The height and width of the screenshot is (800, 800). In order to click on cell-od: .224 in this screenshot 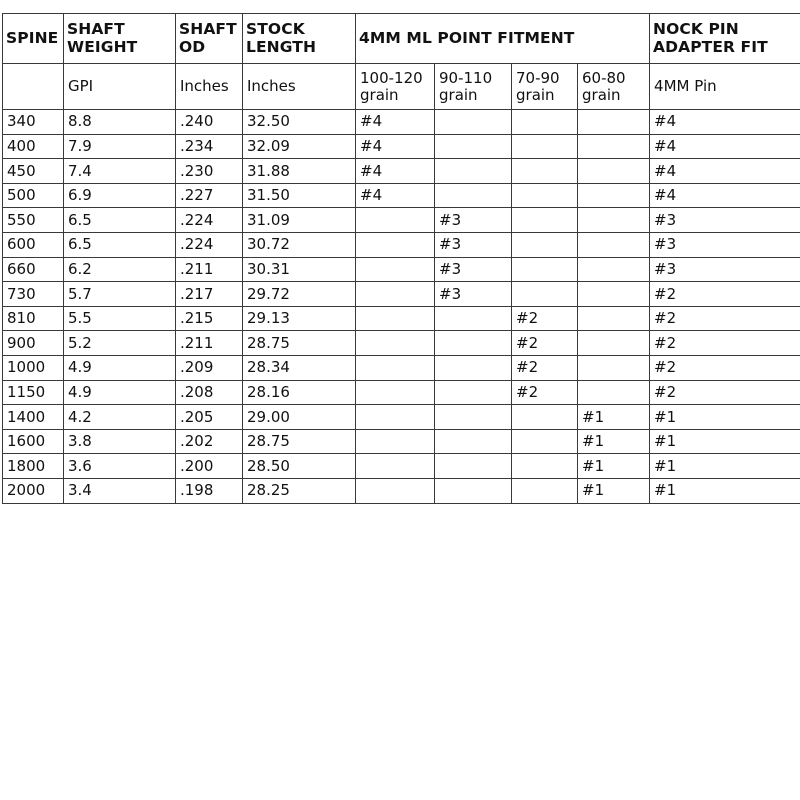, I will do `click(209, 244)`.